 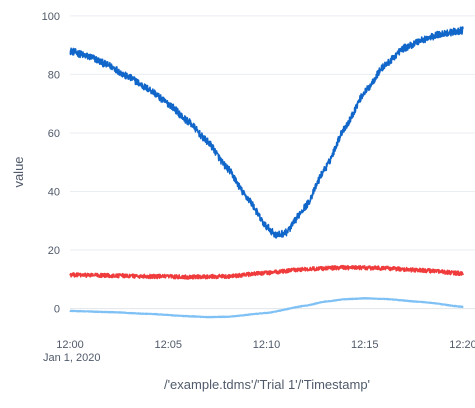 What do you see at coordinates (70, 345) in the screenshot?
I see `x-tick-label: 12:00` at bounding box center [70, 345].